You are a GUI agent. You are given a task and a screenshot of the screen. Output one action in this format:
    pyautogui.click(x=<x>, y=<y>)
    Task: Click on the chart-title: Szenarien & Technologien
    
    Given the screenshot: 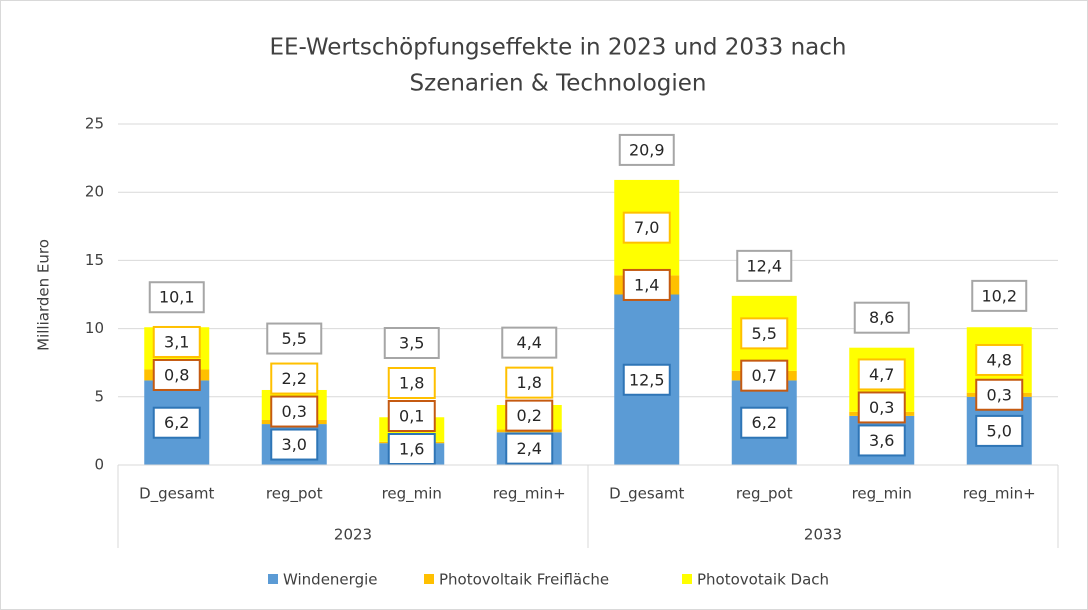 What is the action you would take?
    pyautogui.click(x=558, y=84)
    